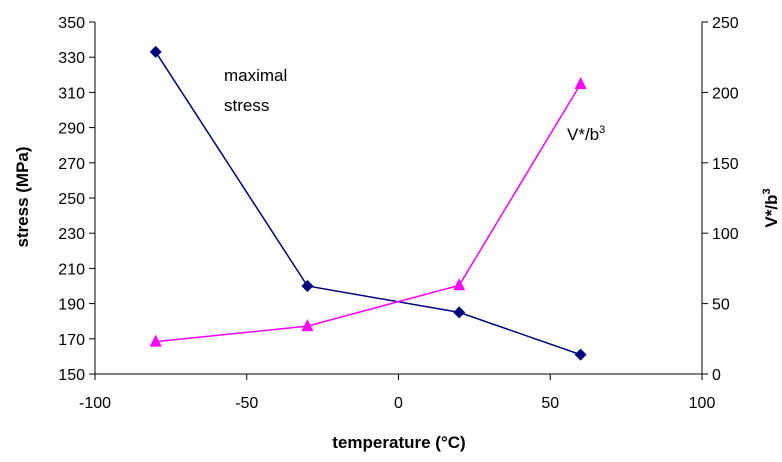 The image size is (782, 462). What do you see at coordinates (71, 93) in the screenshot?
I see `y-tick-label: 310` at bounding box center [71, 93].